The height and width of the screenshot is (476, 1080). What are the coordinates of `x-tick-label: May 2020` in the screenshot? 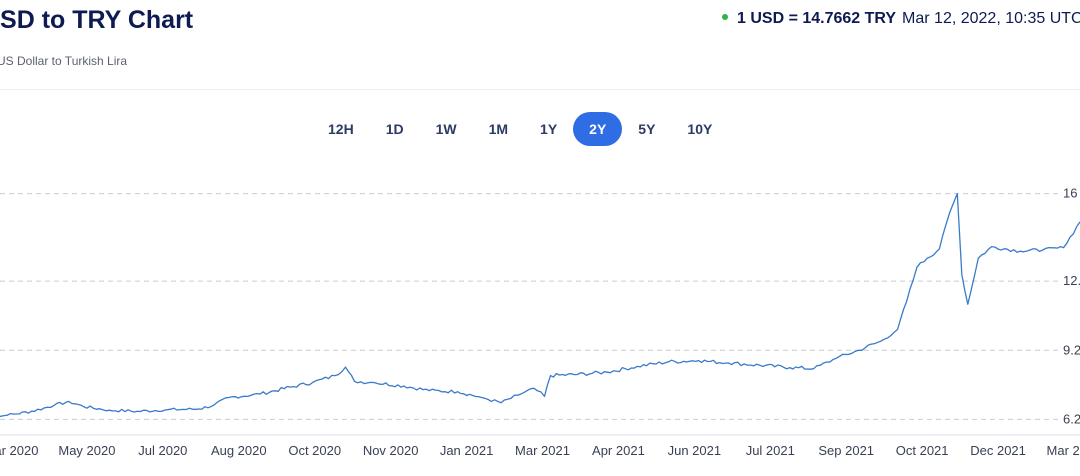 It's located at (86, 450).